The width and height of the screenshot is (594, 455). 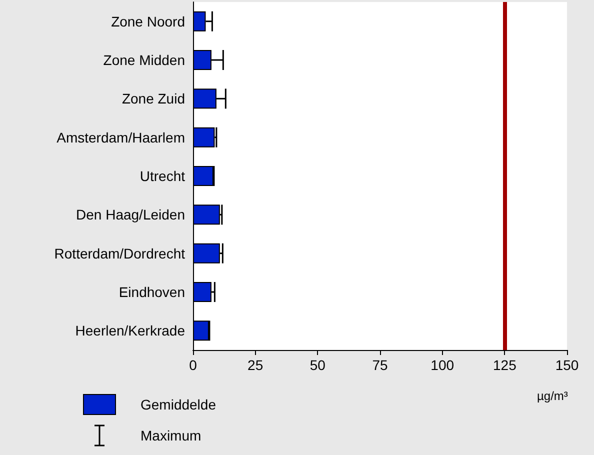 I want to click on text: Maximum, so click(x=171, y=436).